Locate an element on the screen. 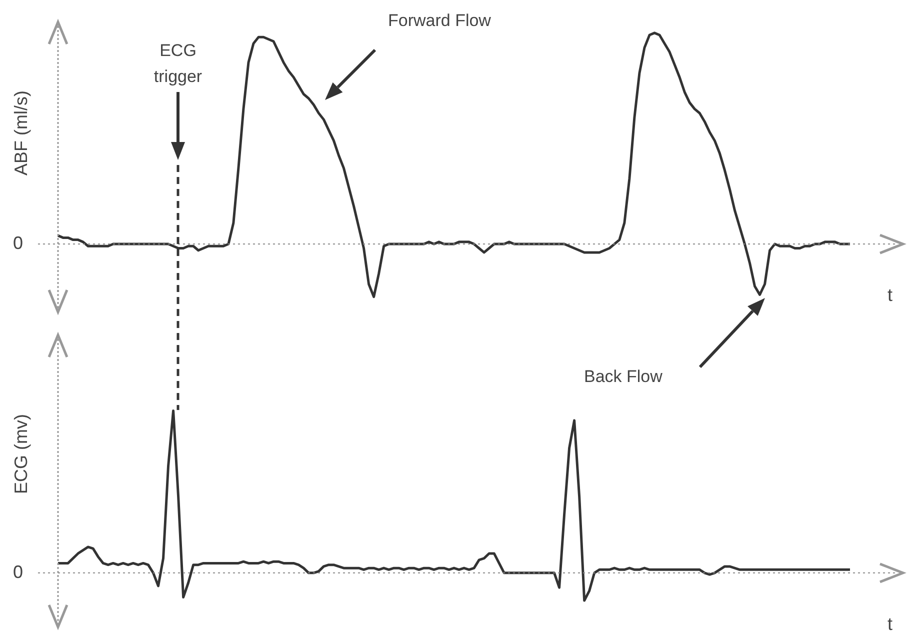  y-axis-title: ABF (ml/s) is located at coordinates (20, 133).